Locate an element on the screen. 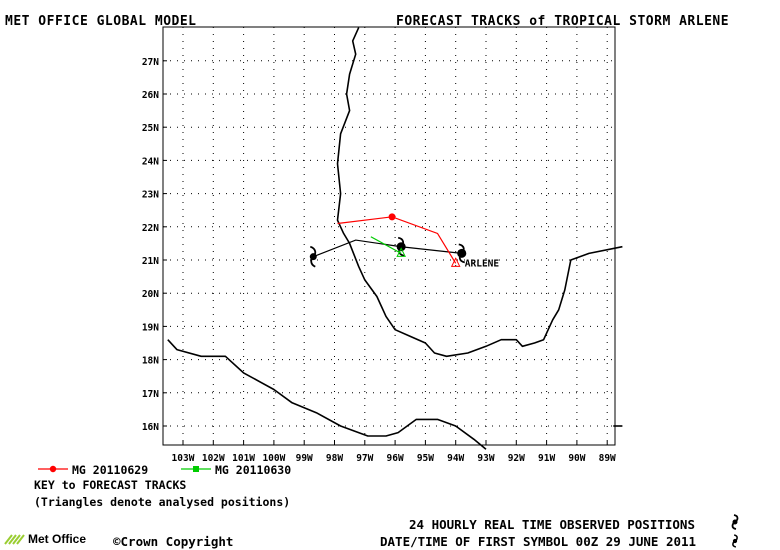 This screenshot has height=550, width=780. lat-tick-label: 17N is located at coordinates (150, 394).